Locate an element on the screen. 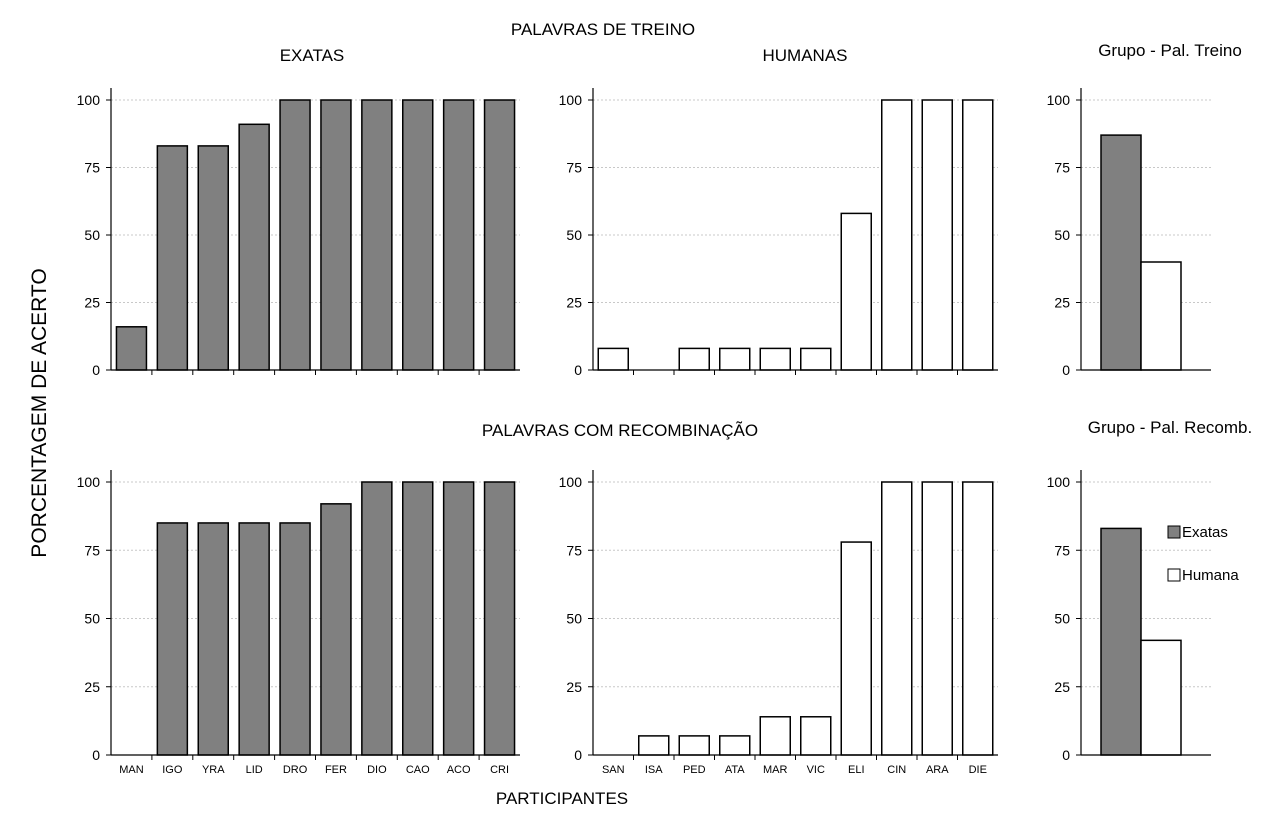 The width and height of the screenshot is (1275, 819). x-tick-label: SAN is located at coordinates (613, 770).